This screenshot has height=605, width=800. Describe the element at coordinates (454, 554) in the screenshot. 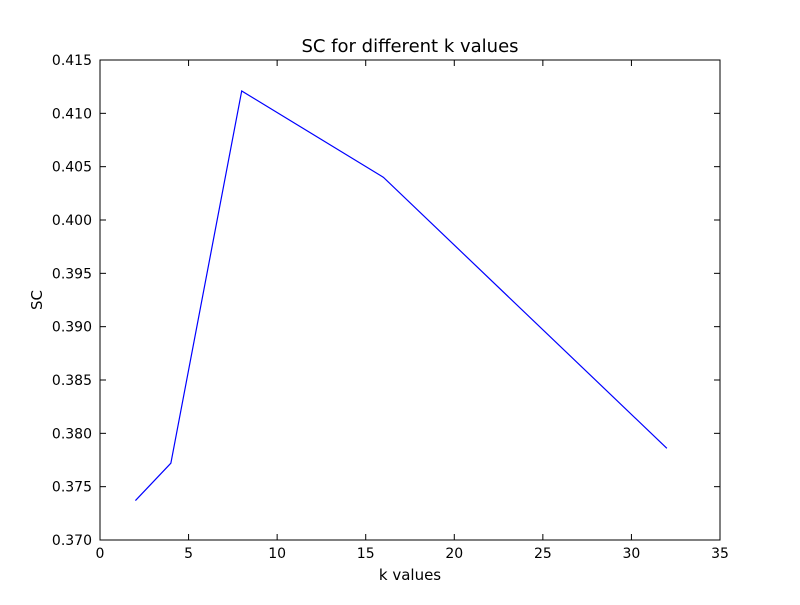

I see `x-tick-label: 20` at that location.